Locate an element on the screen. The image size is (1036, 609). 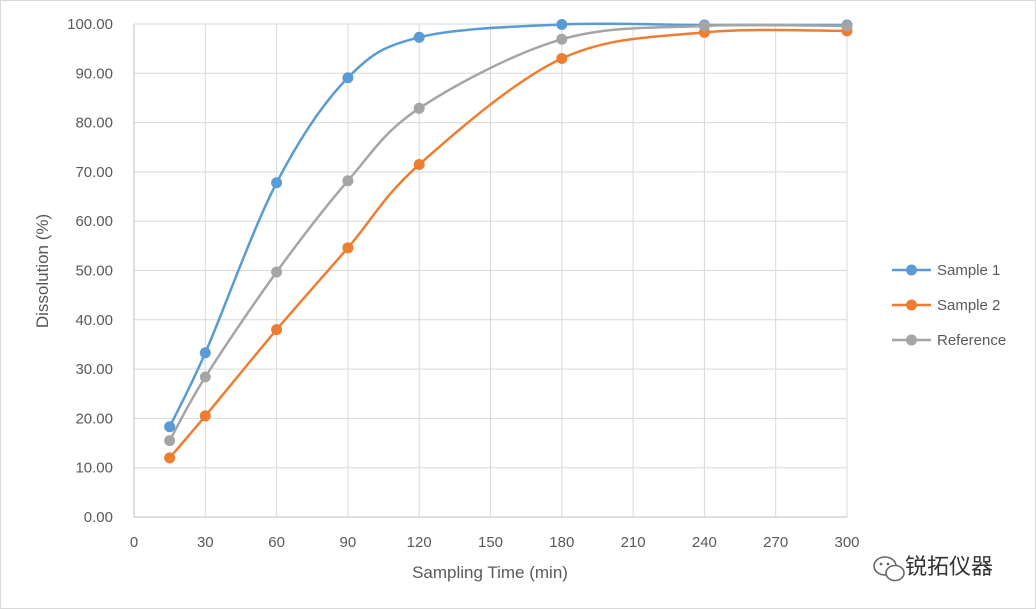
y-tick-label: 90.00 is located at coordinates (94, 73).